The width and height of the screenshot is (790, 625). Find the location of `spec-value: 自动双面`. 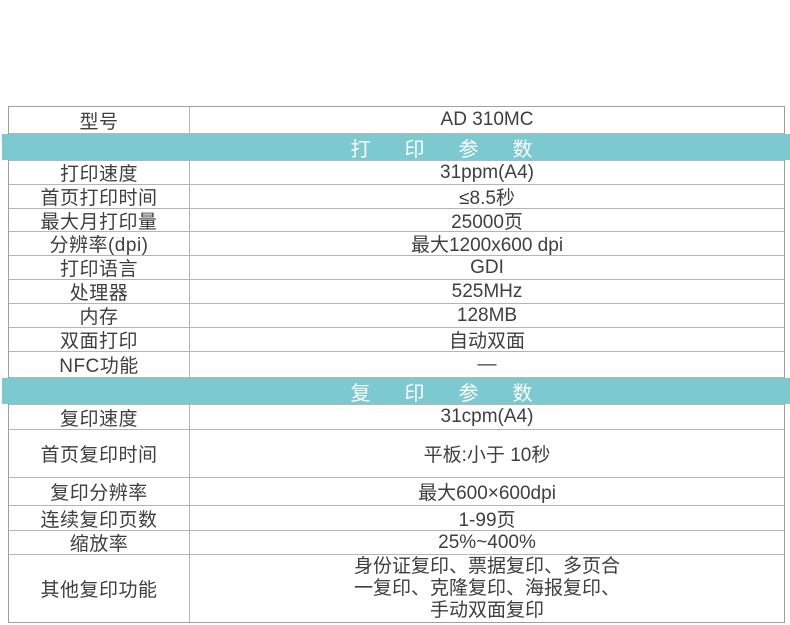

spec-value: 自动双面 is located at coordinates (486, 341).